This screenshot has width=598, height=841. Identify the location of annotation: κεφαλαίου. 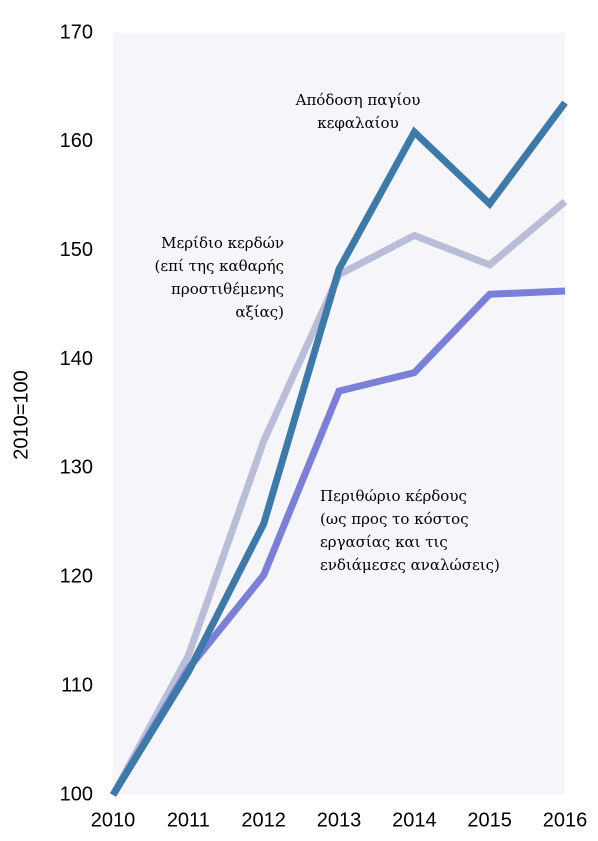
(357, 123).